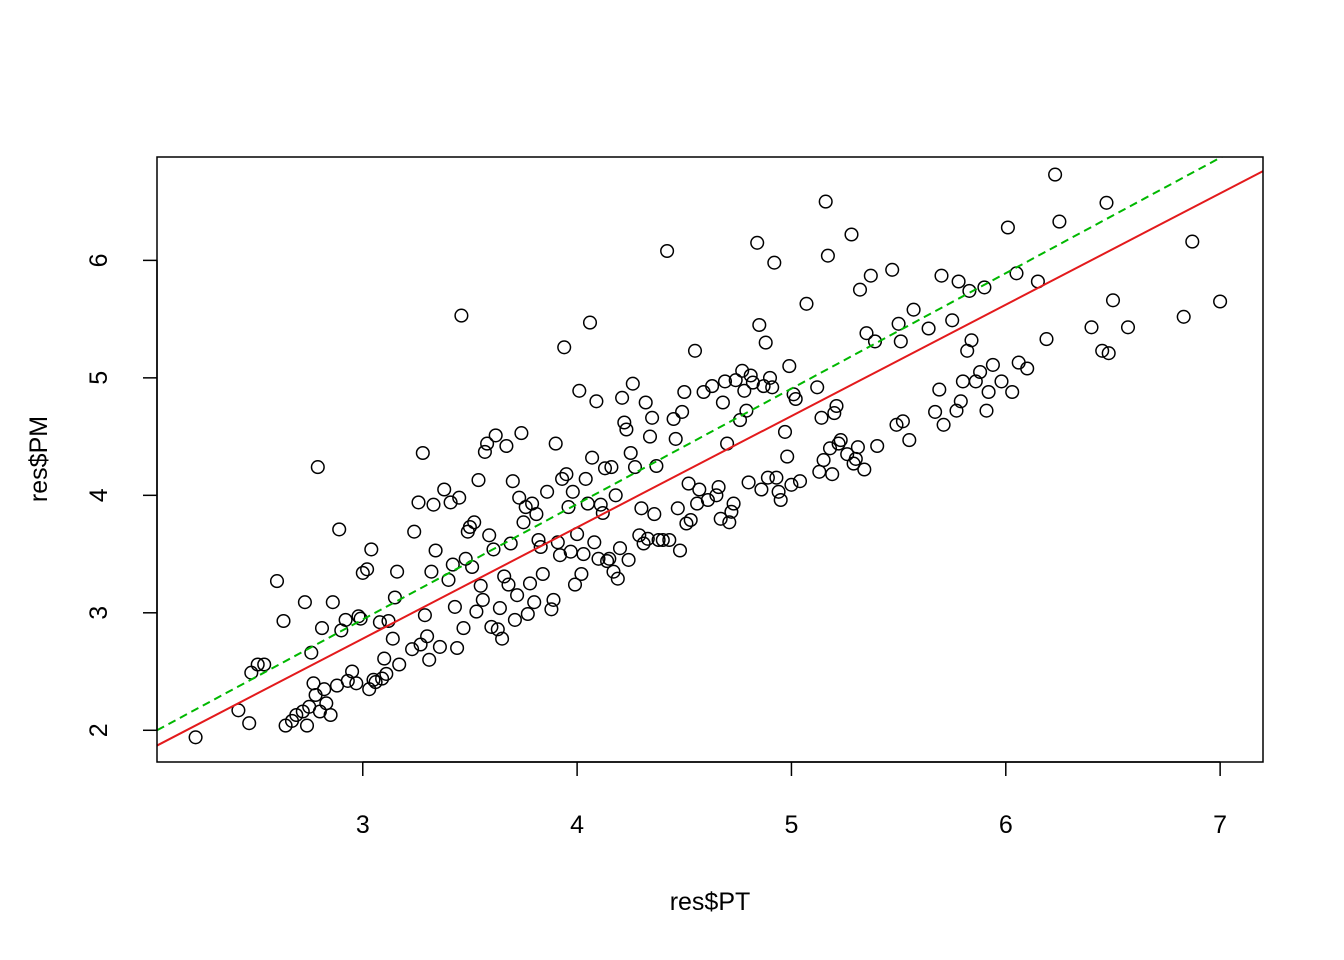 The width and height of the screenshot is (1344, 960). Describe the element at coordinates (99, 260) in the screenshot. I see `y-tick-label: 6` at that location.